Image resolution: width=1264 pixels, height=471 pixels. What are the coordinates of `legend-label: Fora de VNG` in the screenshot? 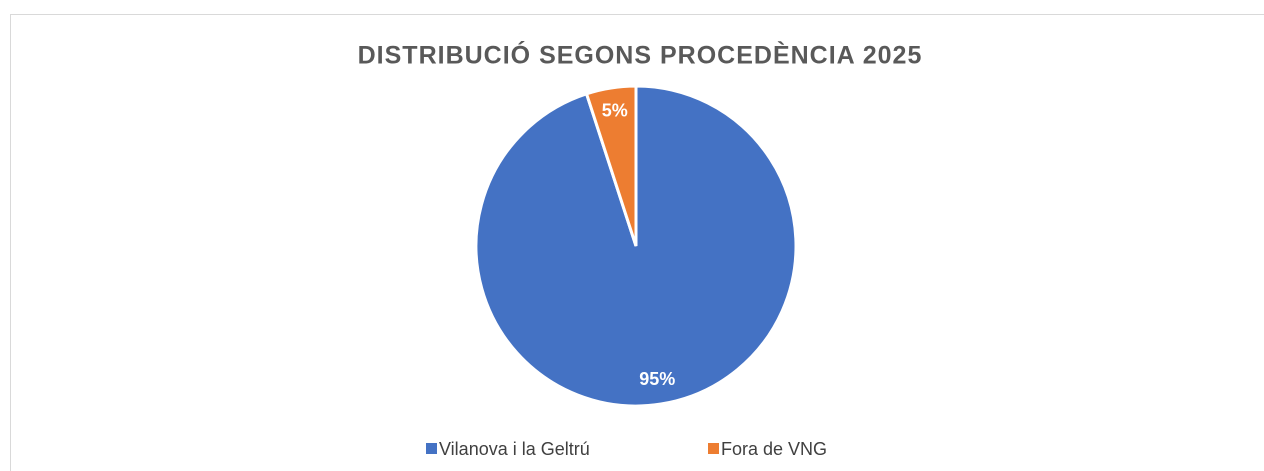 It's located at (774, 449).